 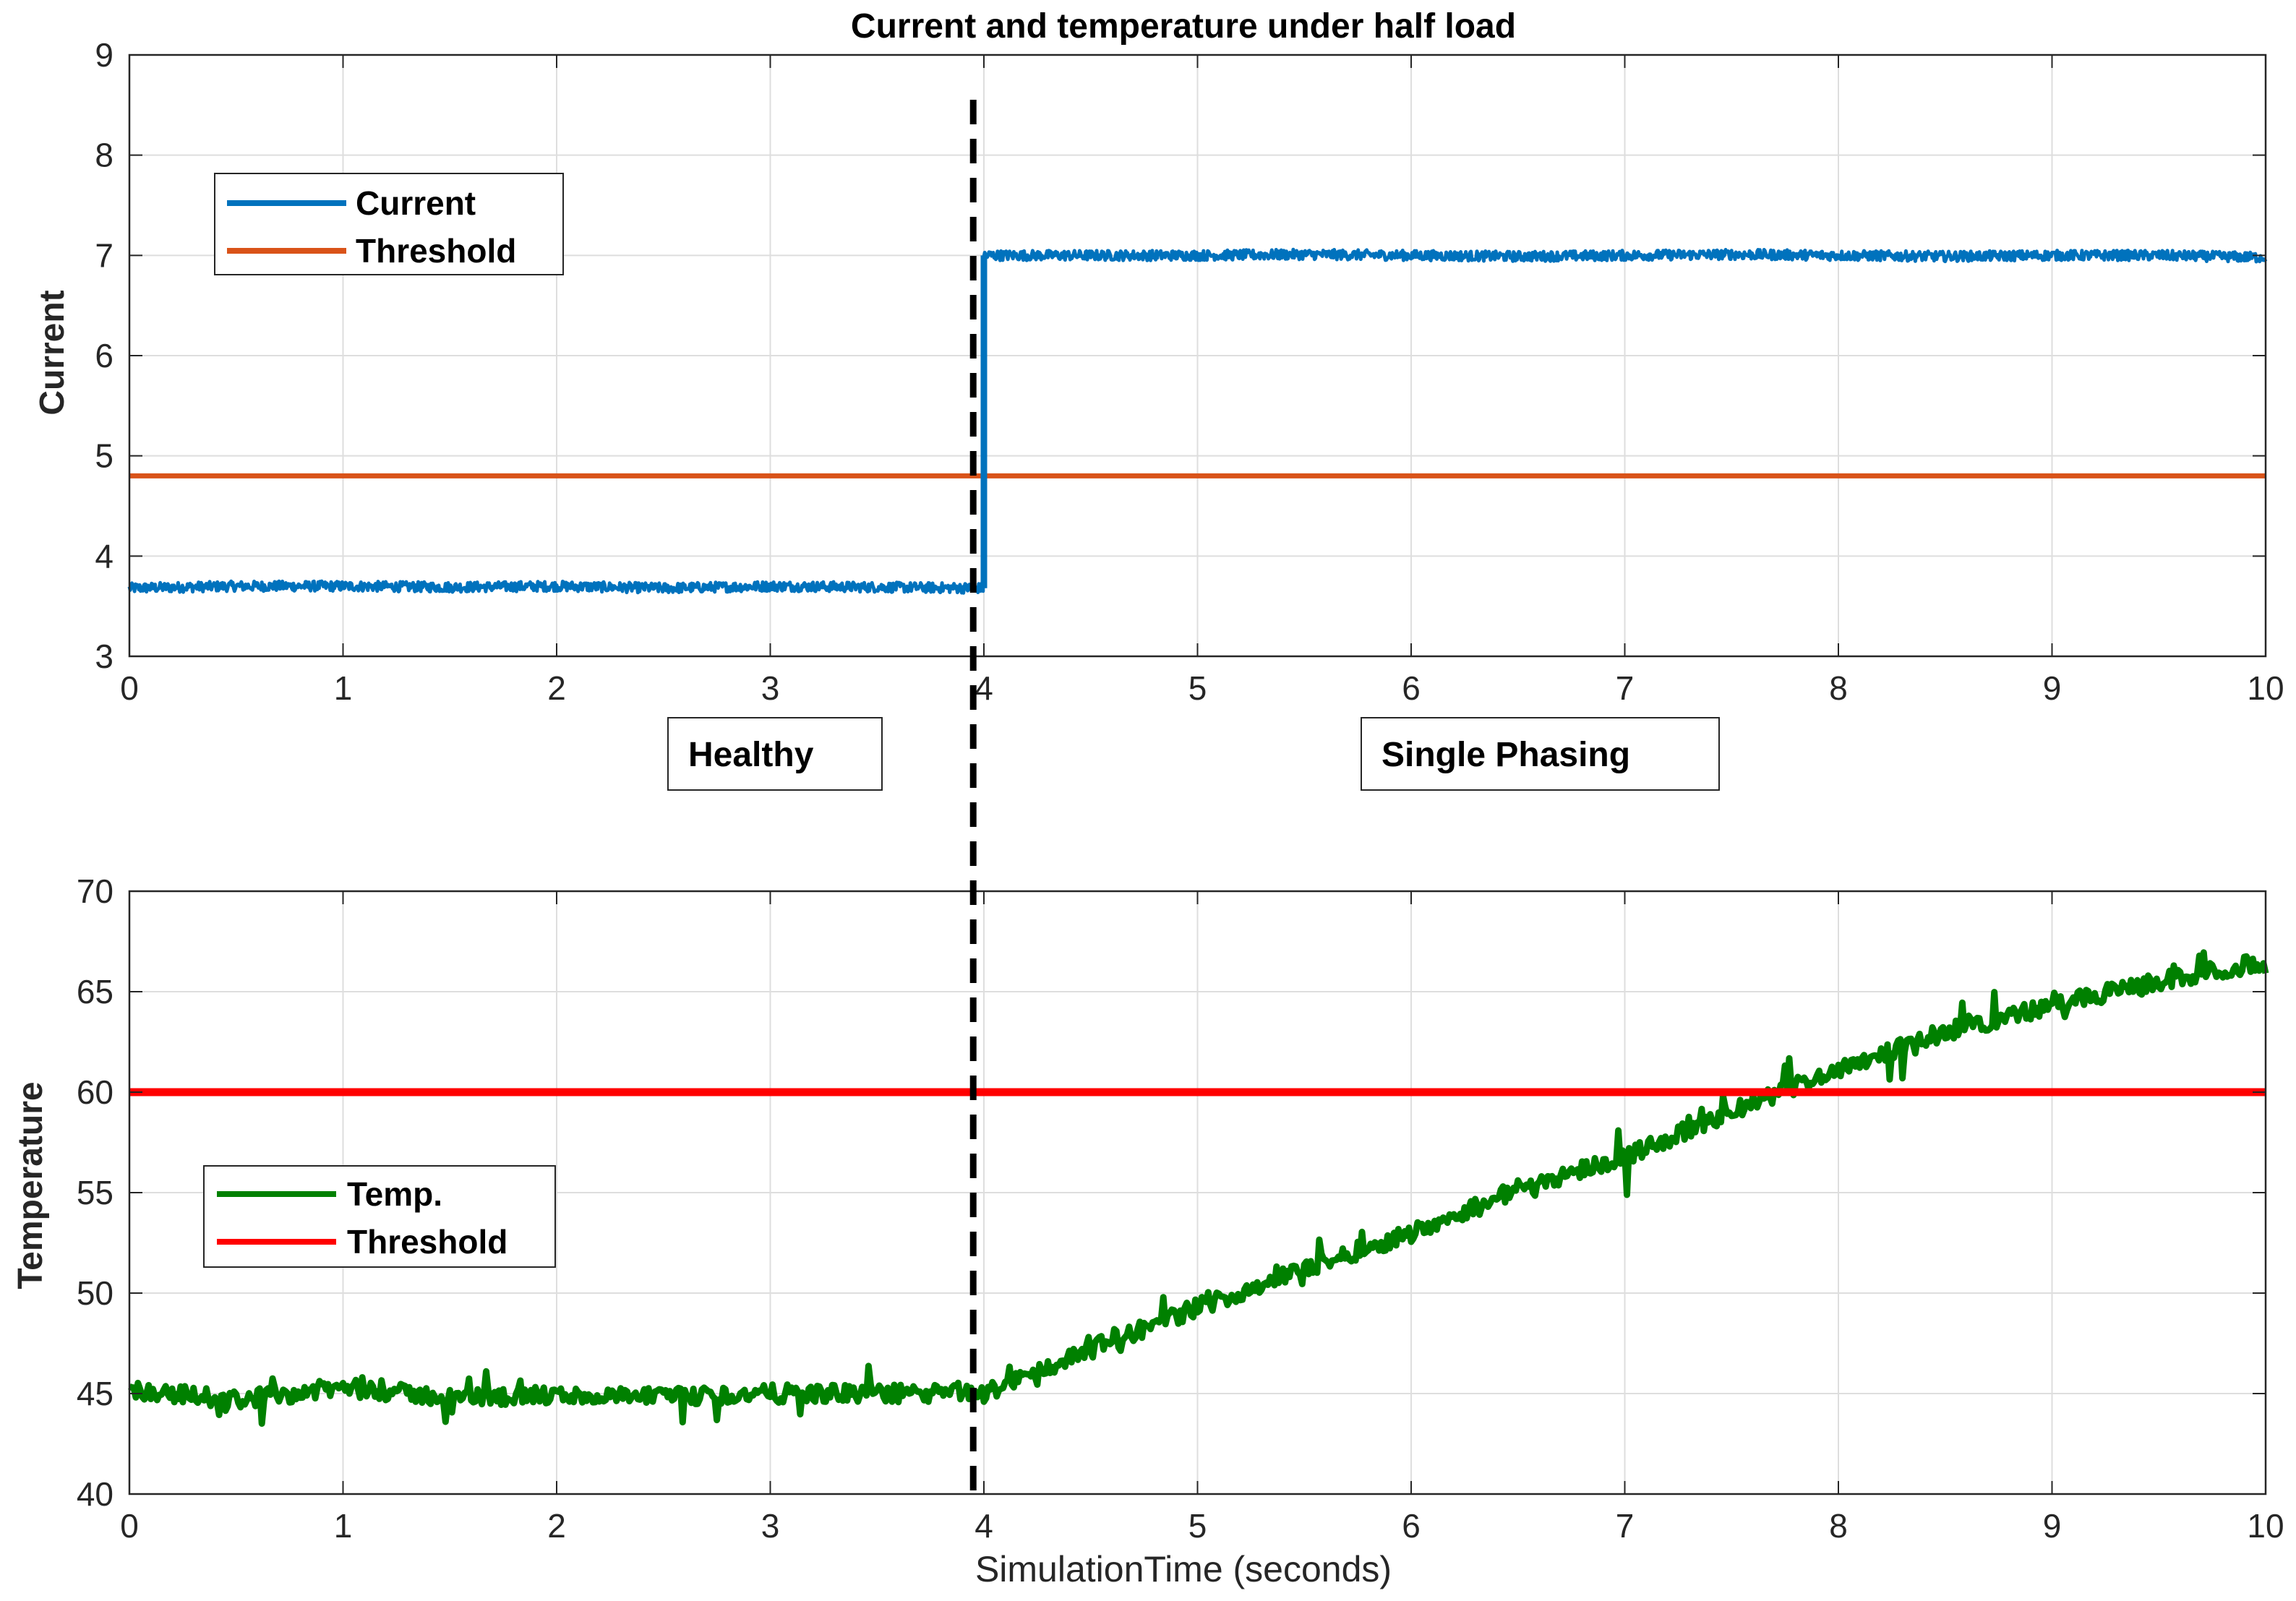 I want to click on current-ytick-label-3: 6, so click(x=104, y=355).